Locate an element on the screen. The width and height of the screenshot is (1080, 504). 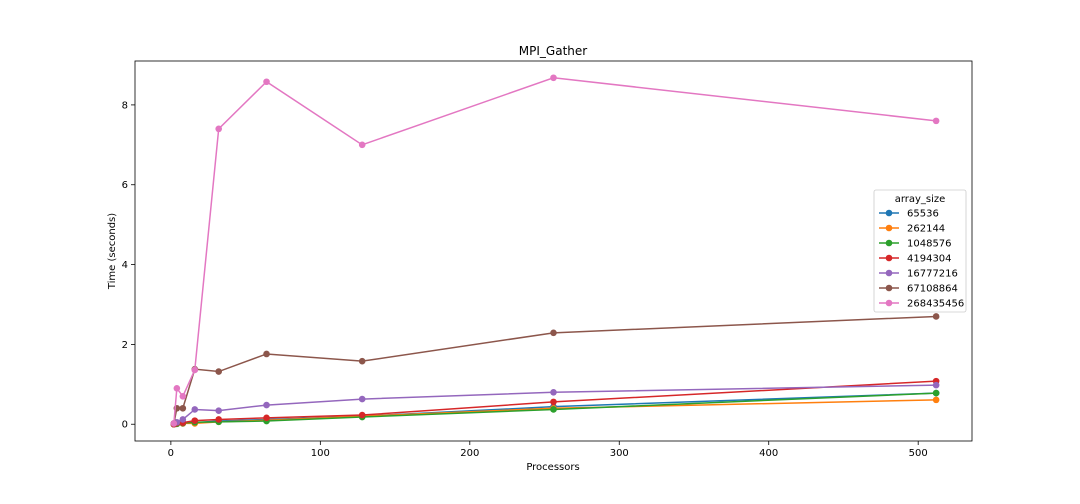
y-axis: 0 2 4 6 8 is located at coordinates (128, 265).